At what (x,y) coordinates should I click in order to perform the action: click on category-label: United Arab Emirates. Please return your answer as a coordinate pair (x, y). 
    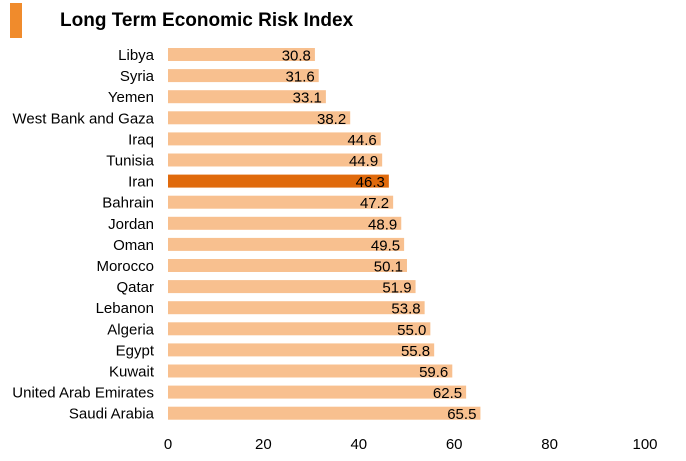
    Looking at the image, I should click on (83, 393).